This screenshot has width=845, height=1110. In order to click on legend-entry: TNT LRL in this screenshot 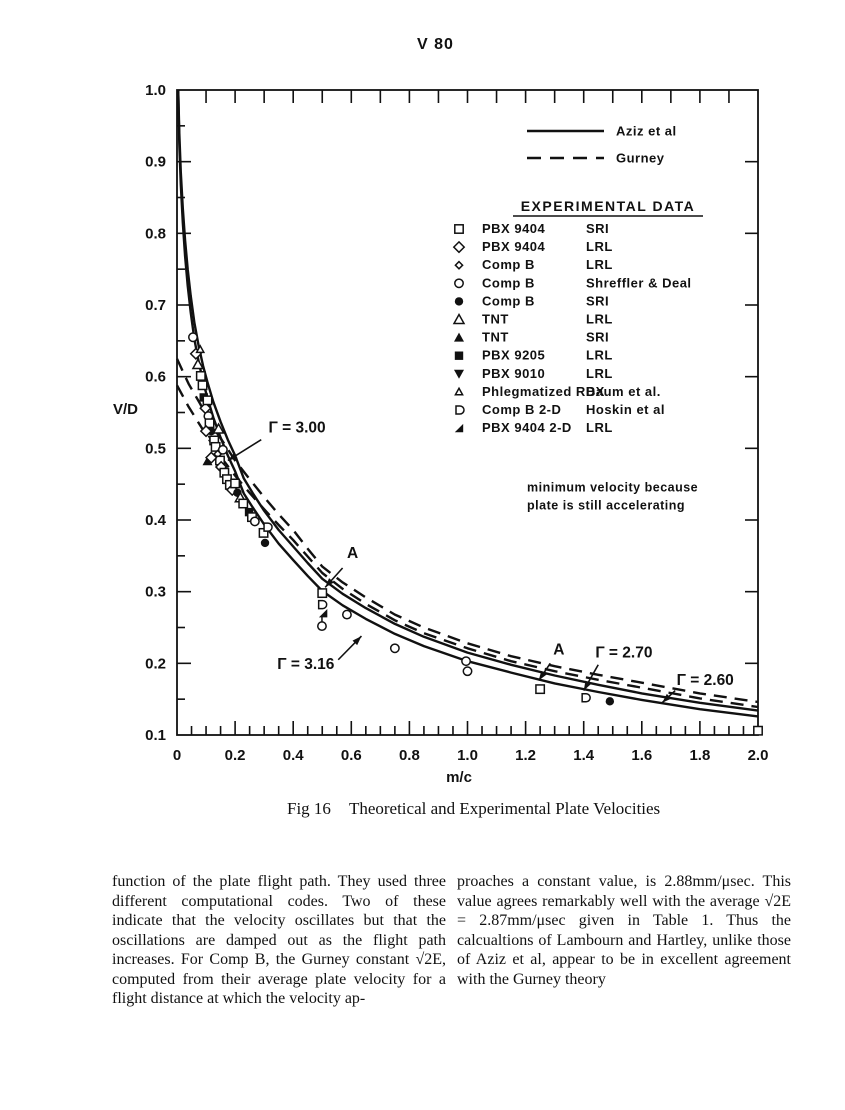, I will do `click(532, 319)`.